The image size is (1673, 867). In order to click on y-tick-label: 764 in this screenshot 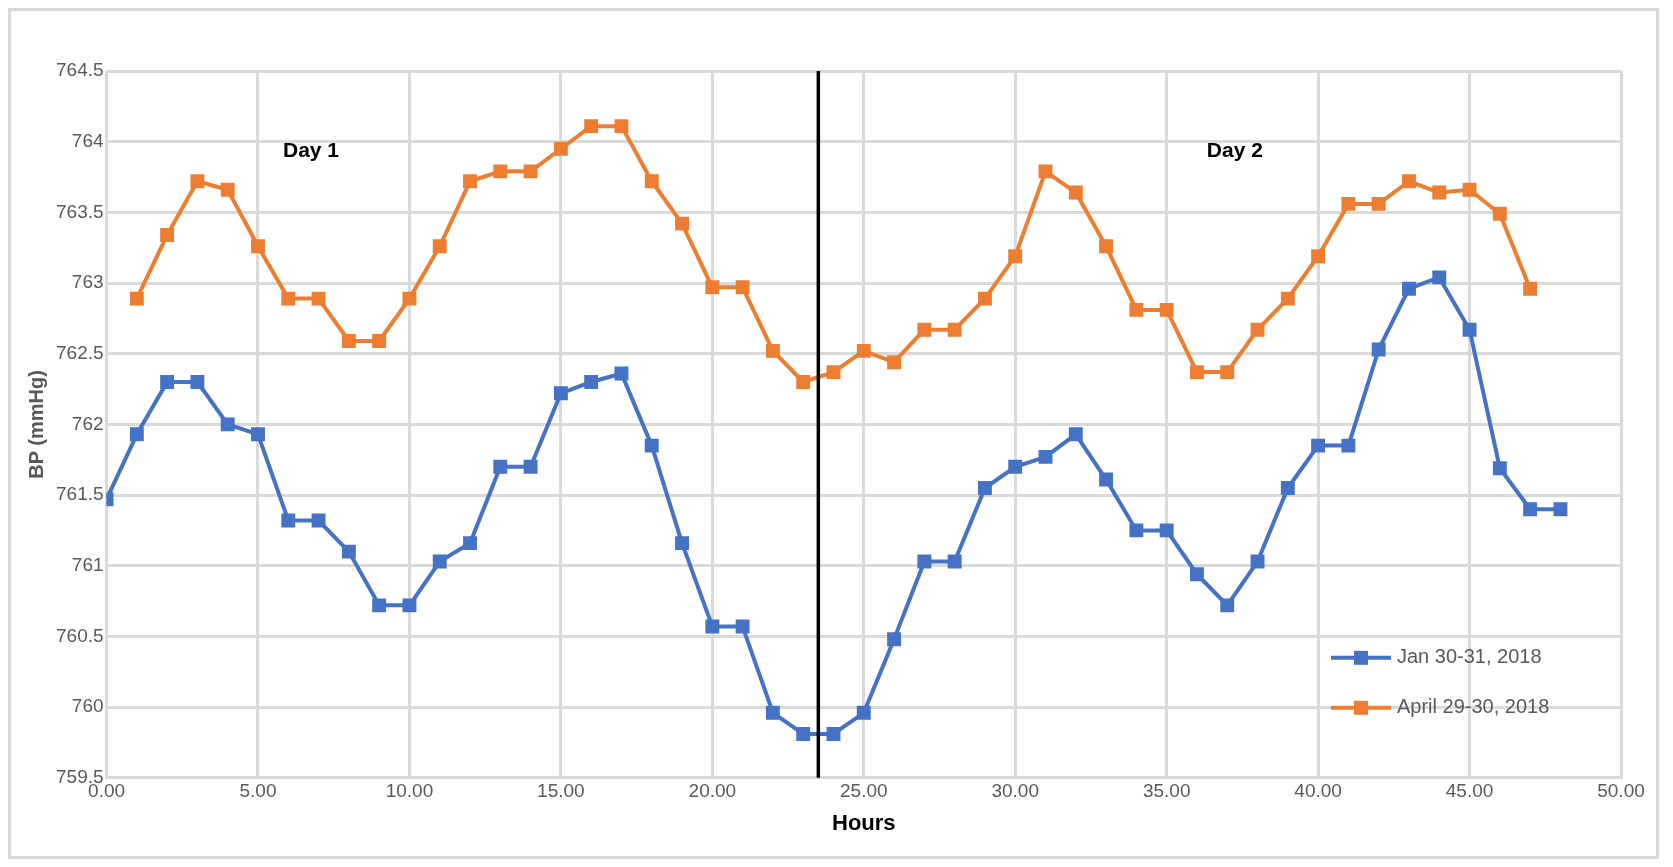, I will do `click(87, 140)`.